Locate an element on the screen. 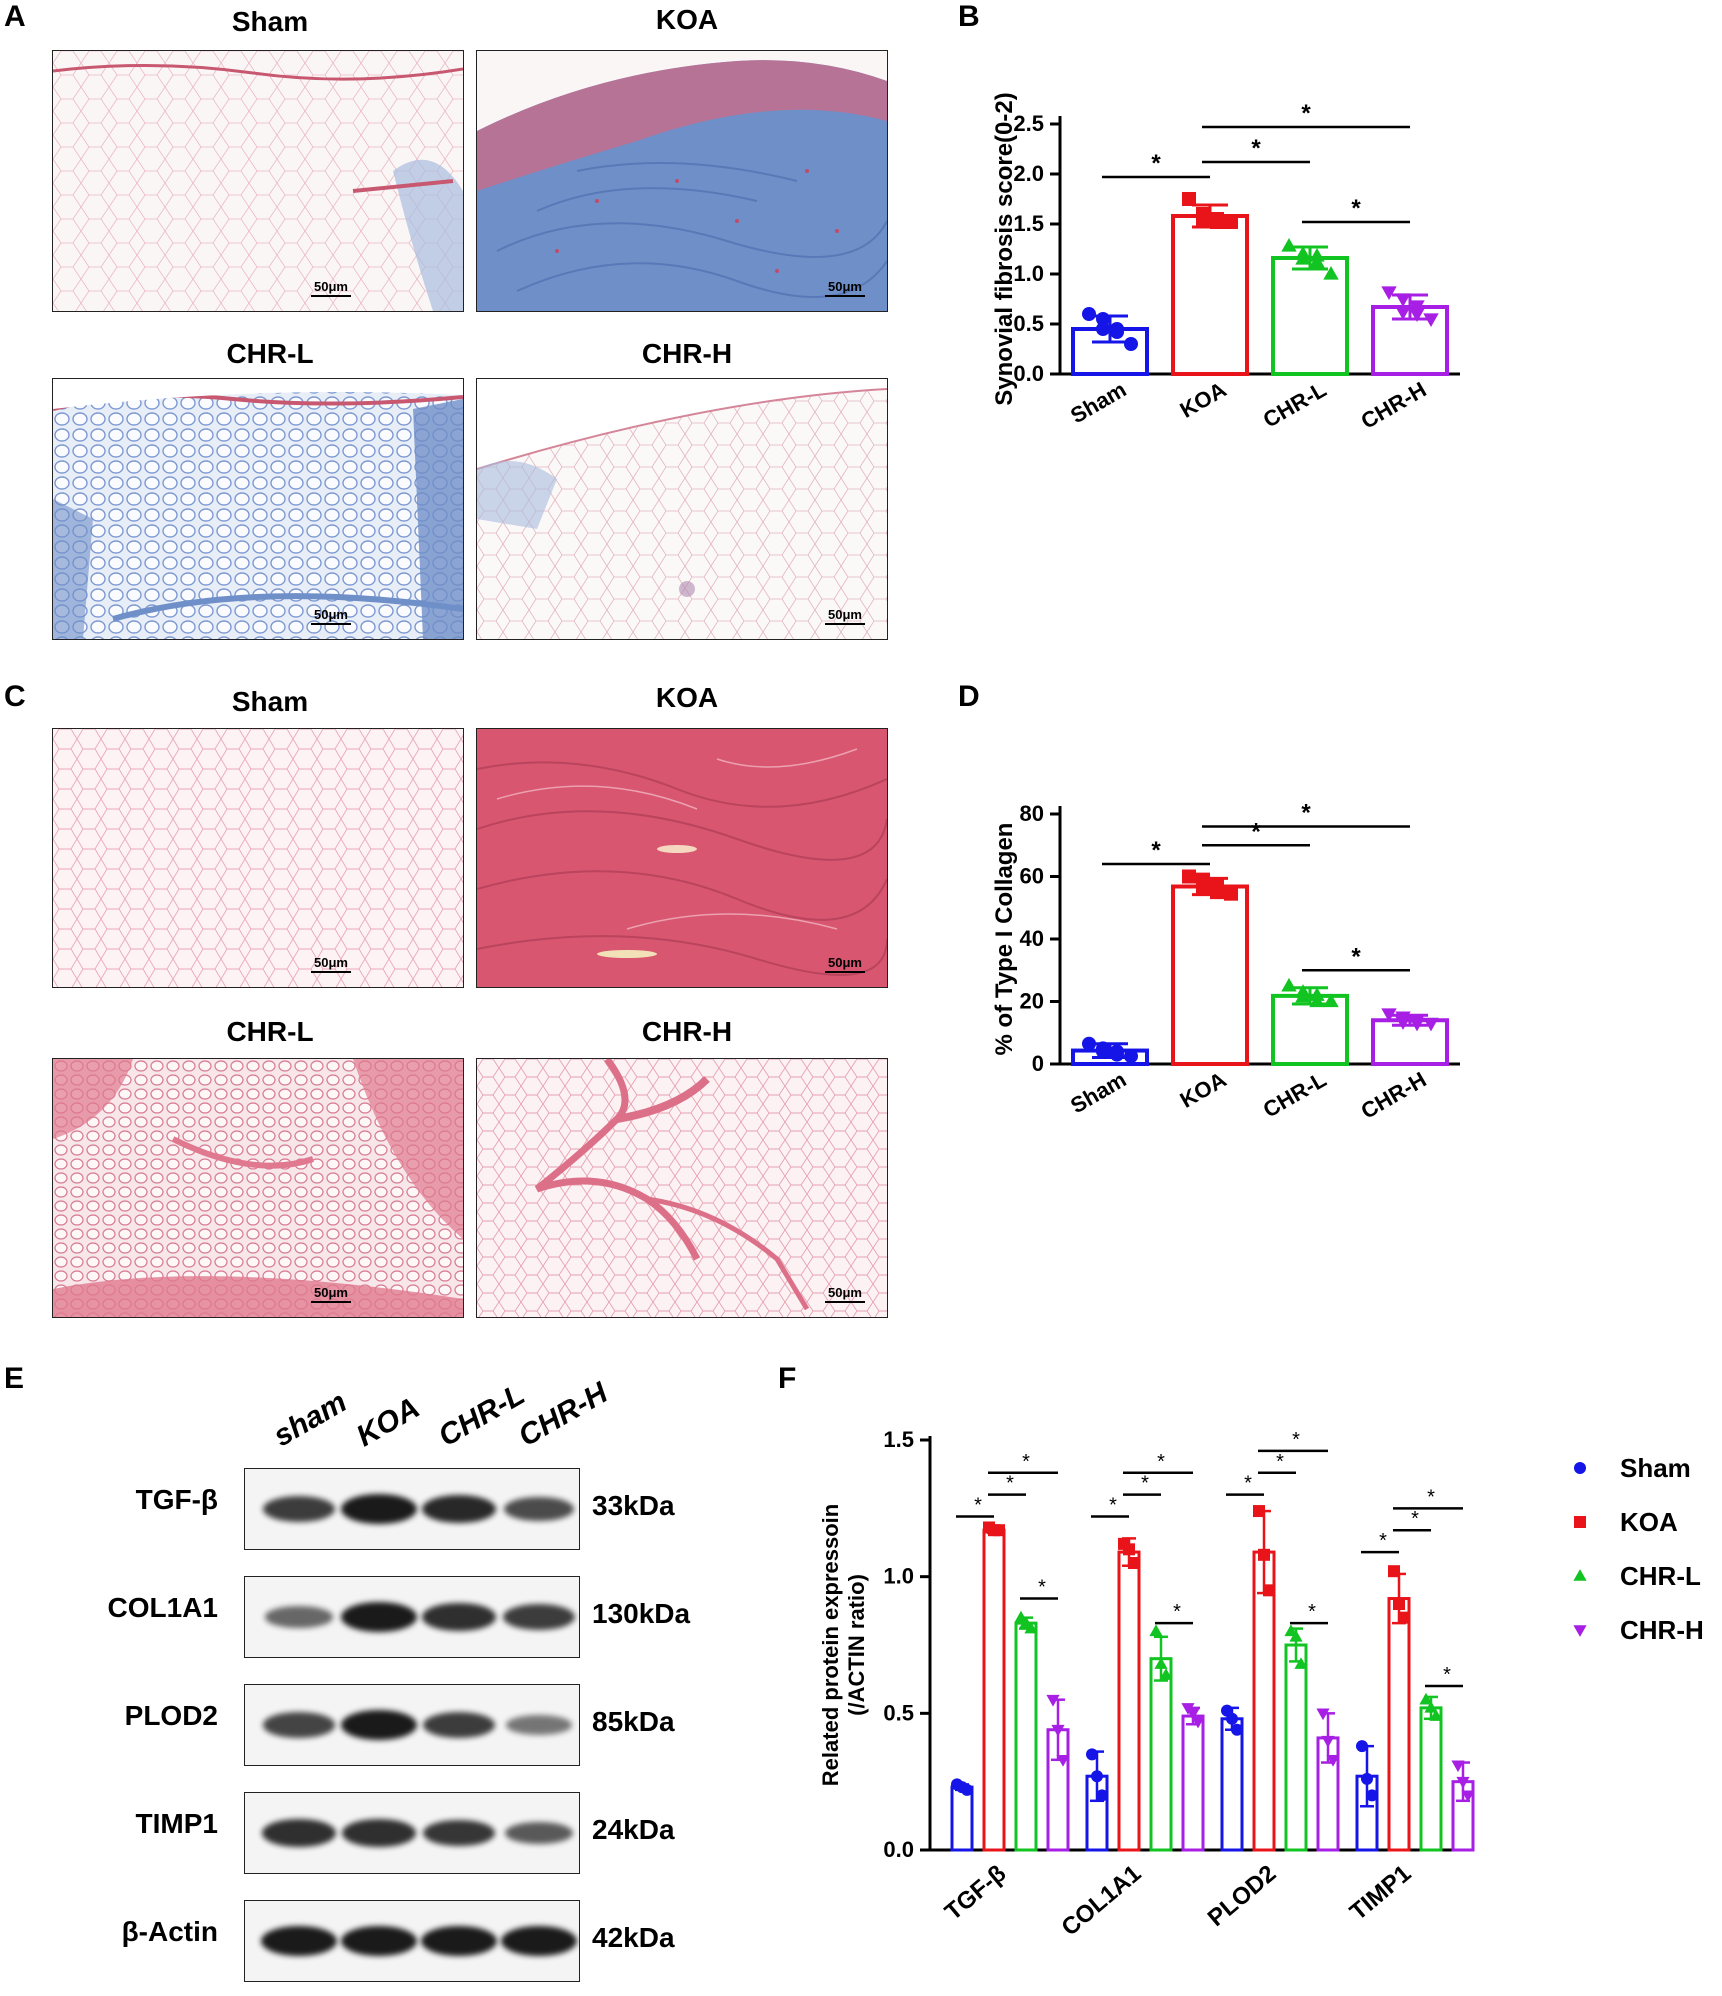 The height and width of the screenshot is (1996, 1722). y-tick-label: 20 is located at coordinates (1032, 1001).